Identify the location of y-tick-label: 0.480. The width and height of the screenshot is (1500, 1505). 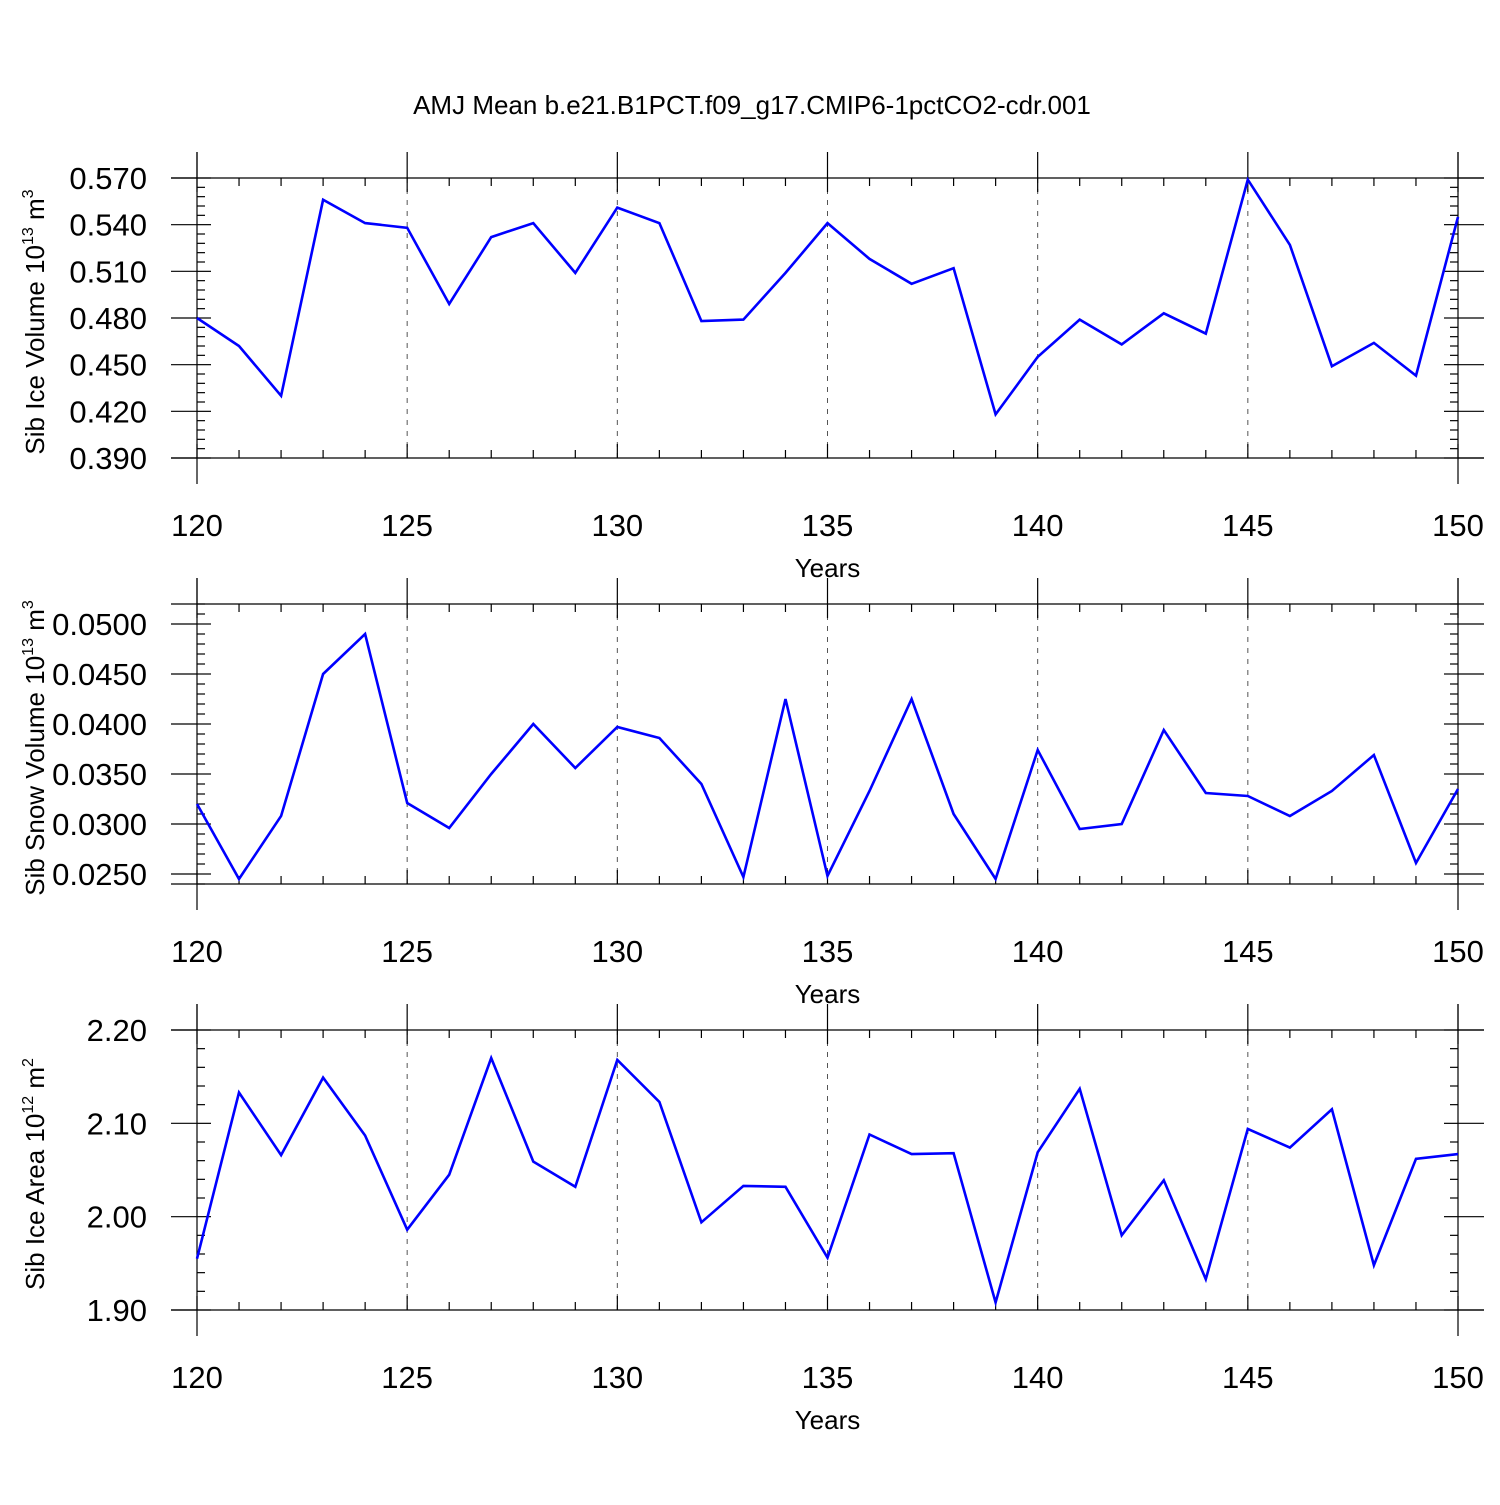
(108, 318).